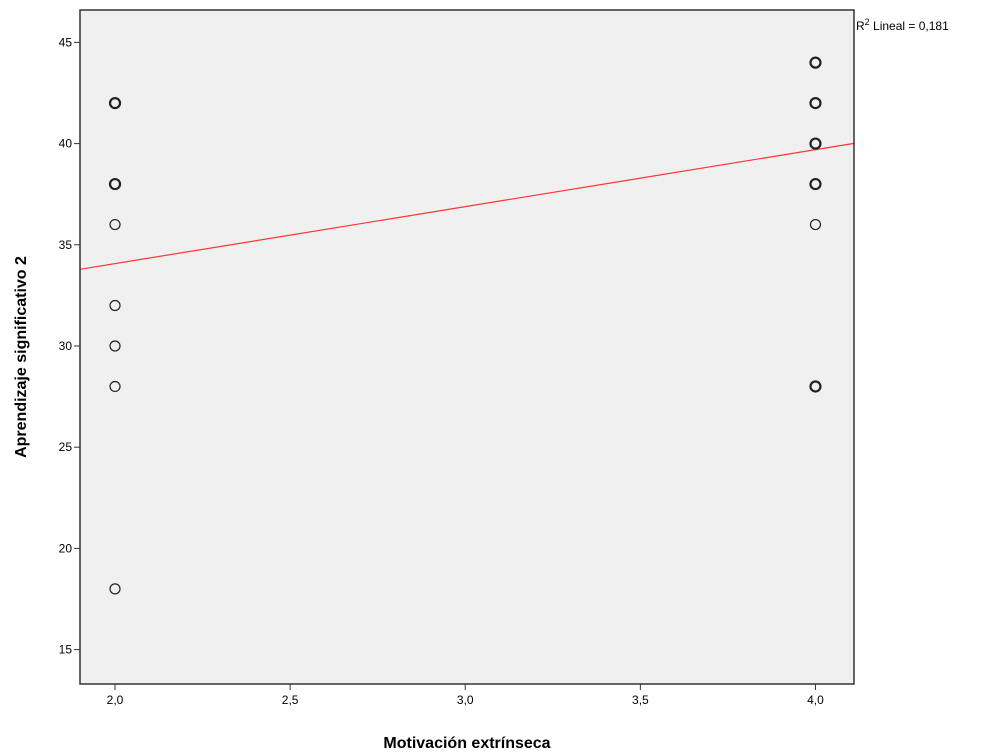 This screenshot has width=989, height=756. What do you see at coordinates (66, 245) in the screenshot?
I see `y-tick-label: 35` at bounding box center [66, 245].